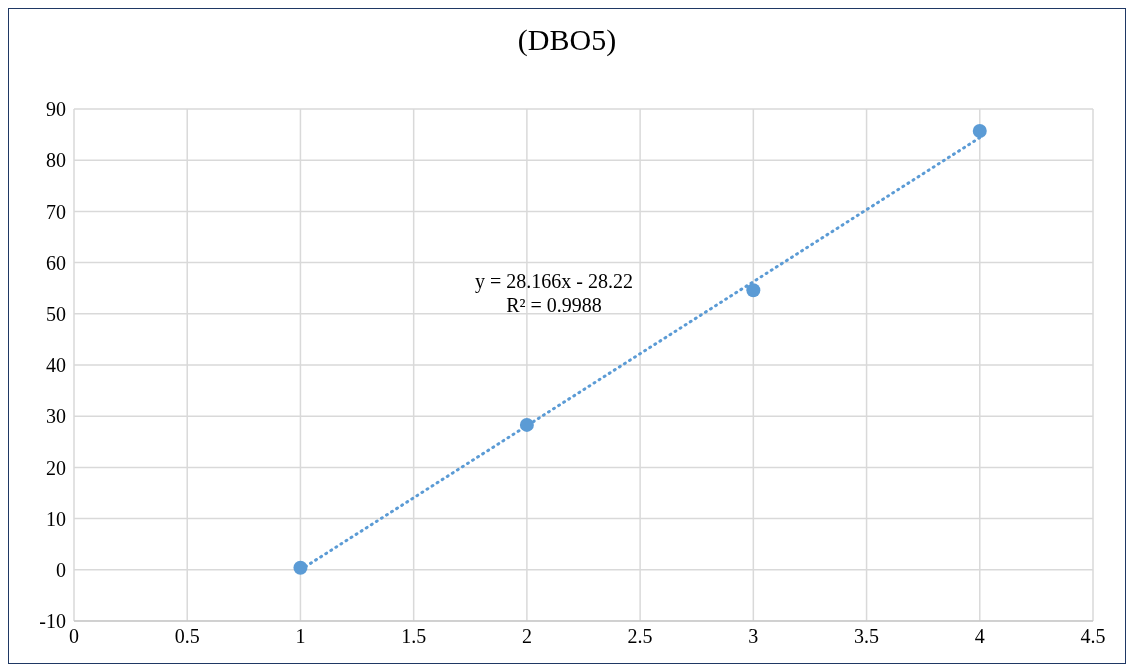 The image size is (1134, 672). What do you see at coordinates (753, 636) in the screenshot?
I see `x-tick-label: 3` at bounding box center [753, 636].